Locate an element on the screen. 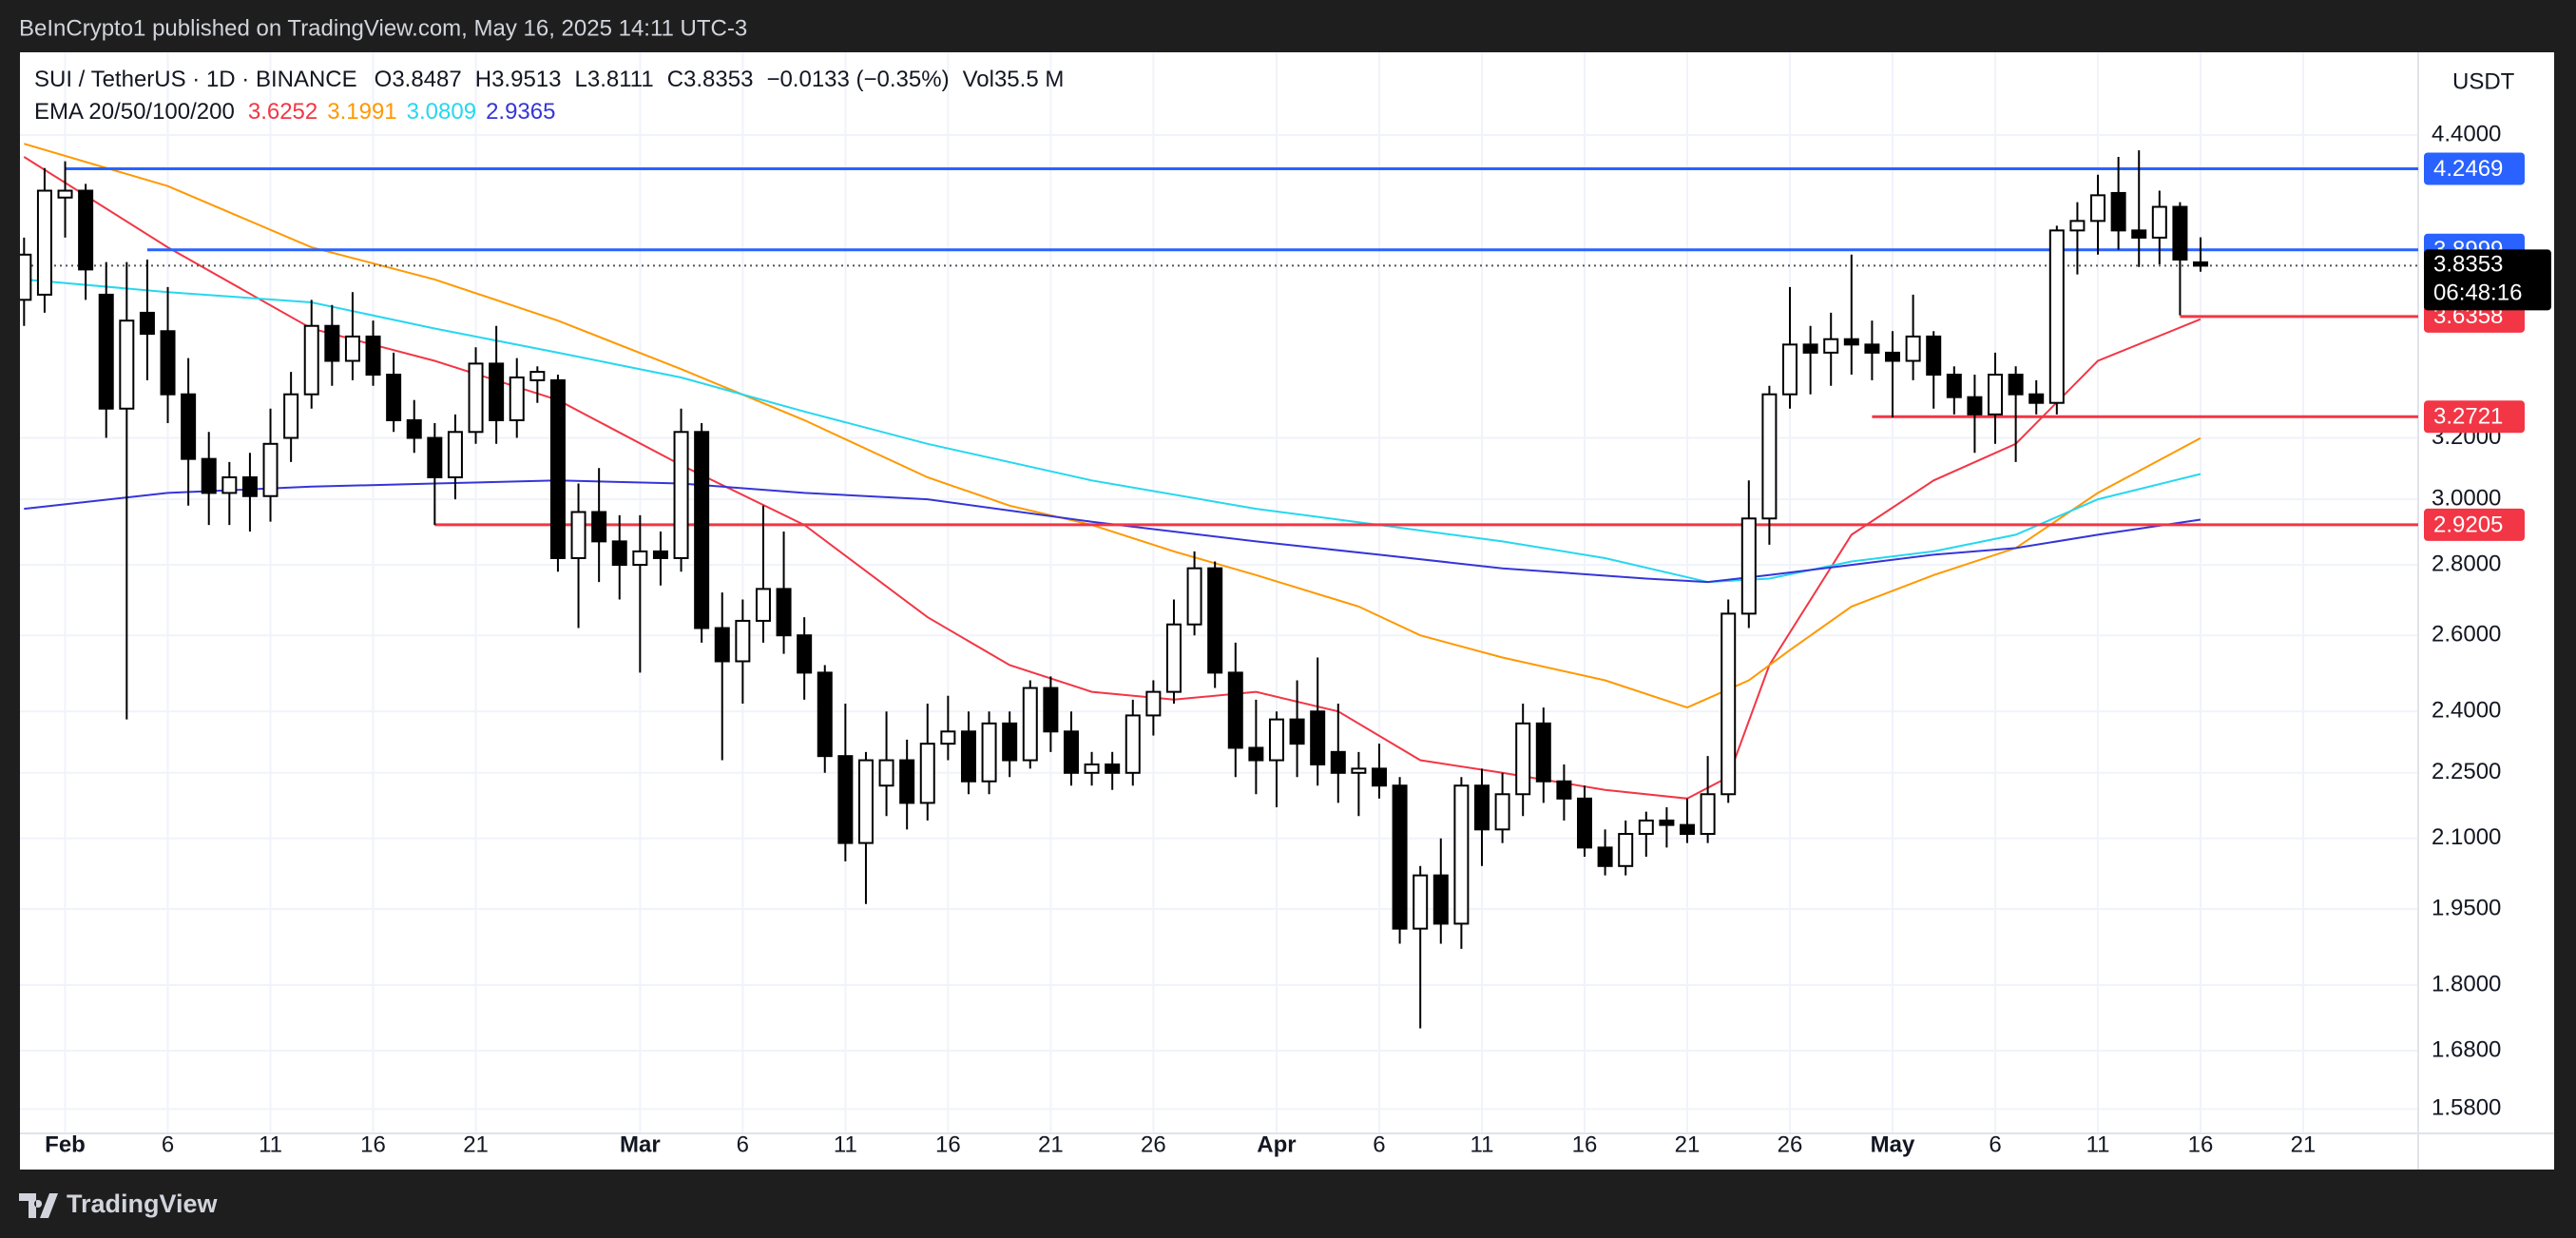 Image resolution: width=2576 pixels, height=1238 pixels. last-price-tag is located at coordinates (2488, 280).